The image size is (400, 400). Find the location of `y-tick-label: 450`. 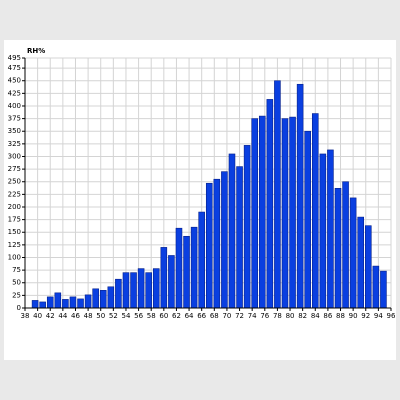

y-tick-label: 450 is located at coordinates (14, 81).